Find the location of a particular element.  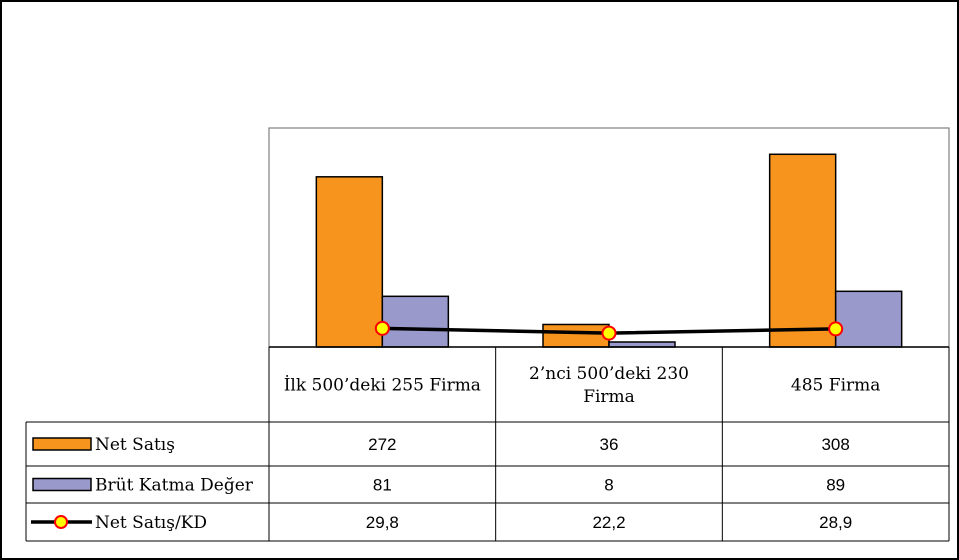

data-label-2-0: 29,8 is located at coordinates (382, 522).